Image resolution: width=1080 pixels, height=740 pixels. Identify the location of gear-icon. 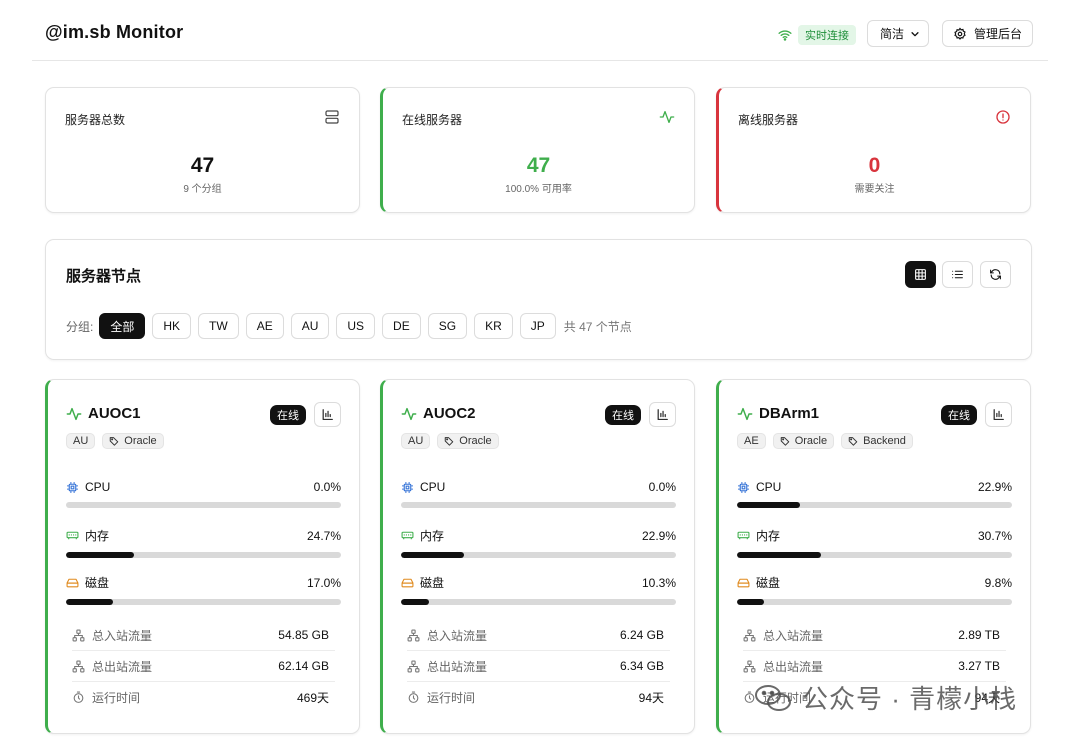
(960, 33).